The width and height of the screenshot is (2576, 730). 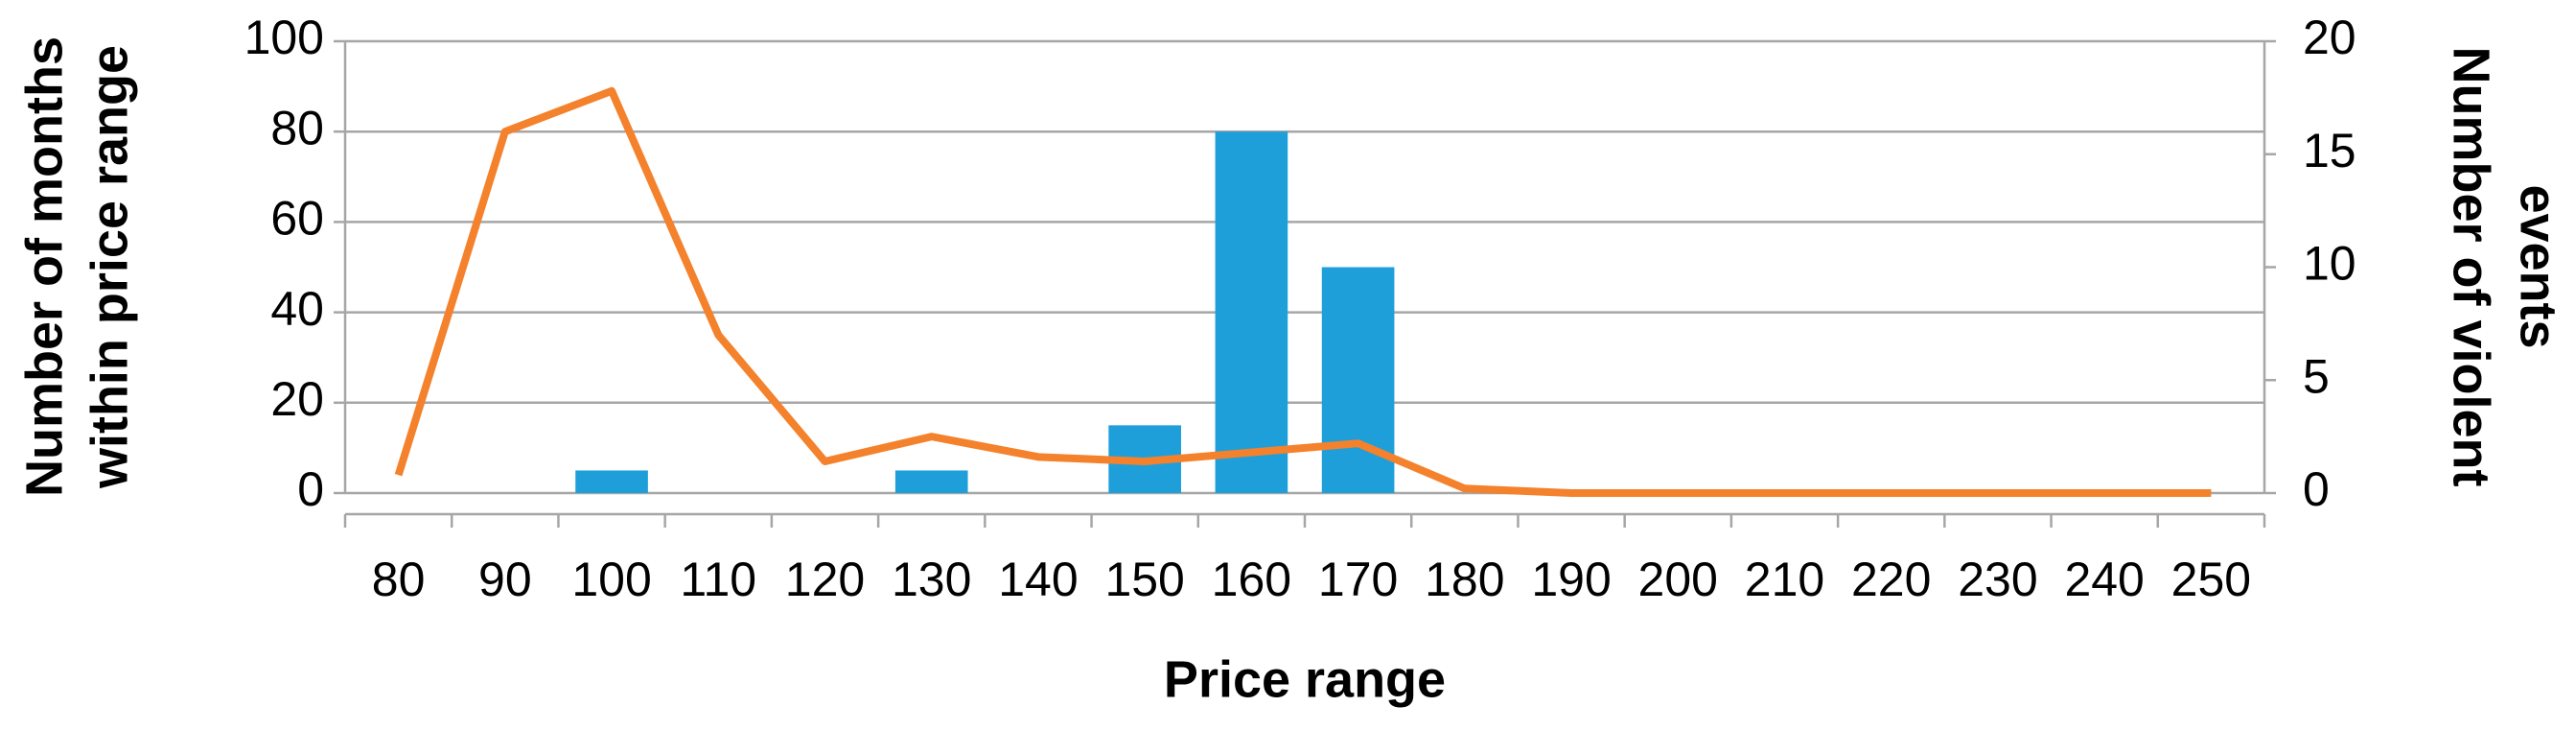 I want to click on y-tick-label: 100, so click(x=284, y=37).